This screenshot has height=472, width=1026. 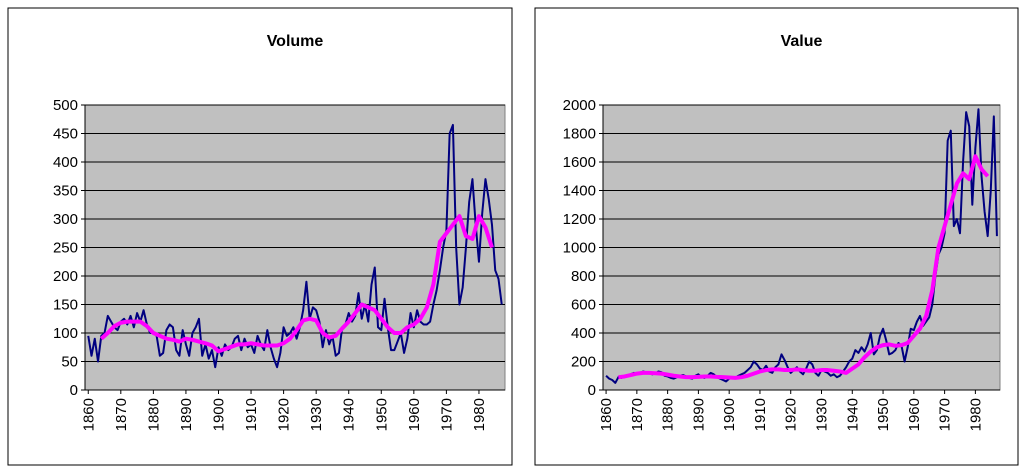 What do you see at coordinates (65, 219) in the screenshot?
I see `y-tick-label: 300` at bounding box center [65, 219].